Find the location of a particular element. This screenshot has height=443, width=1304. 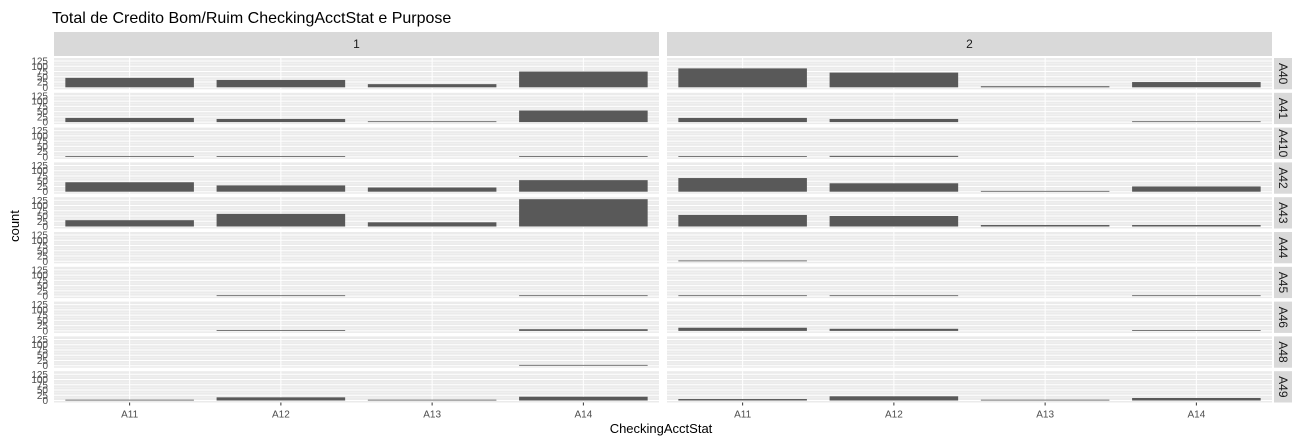

row-strip-label: A43 is located at coordinates (1283, 213).